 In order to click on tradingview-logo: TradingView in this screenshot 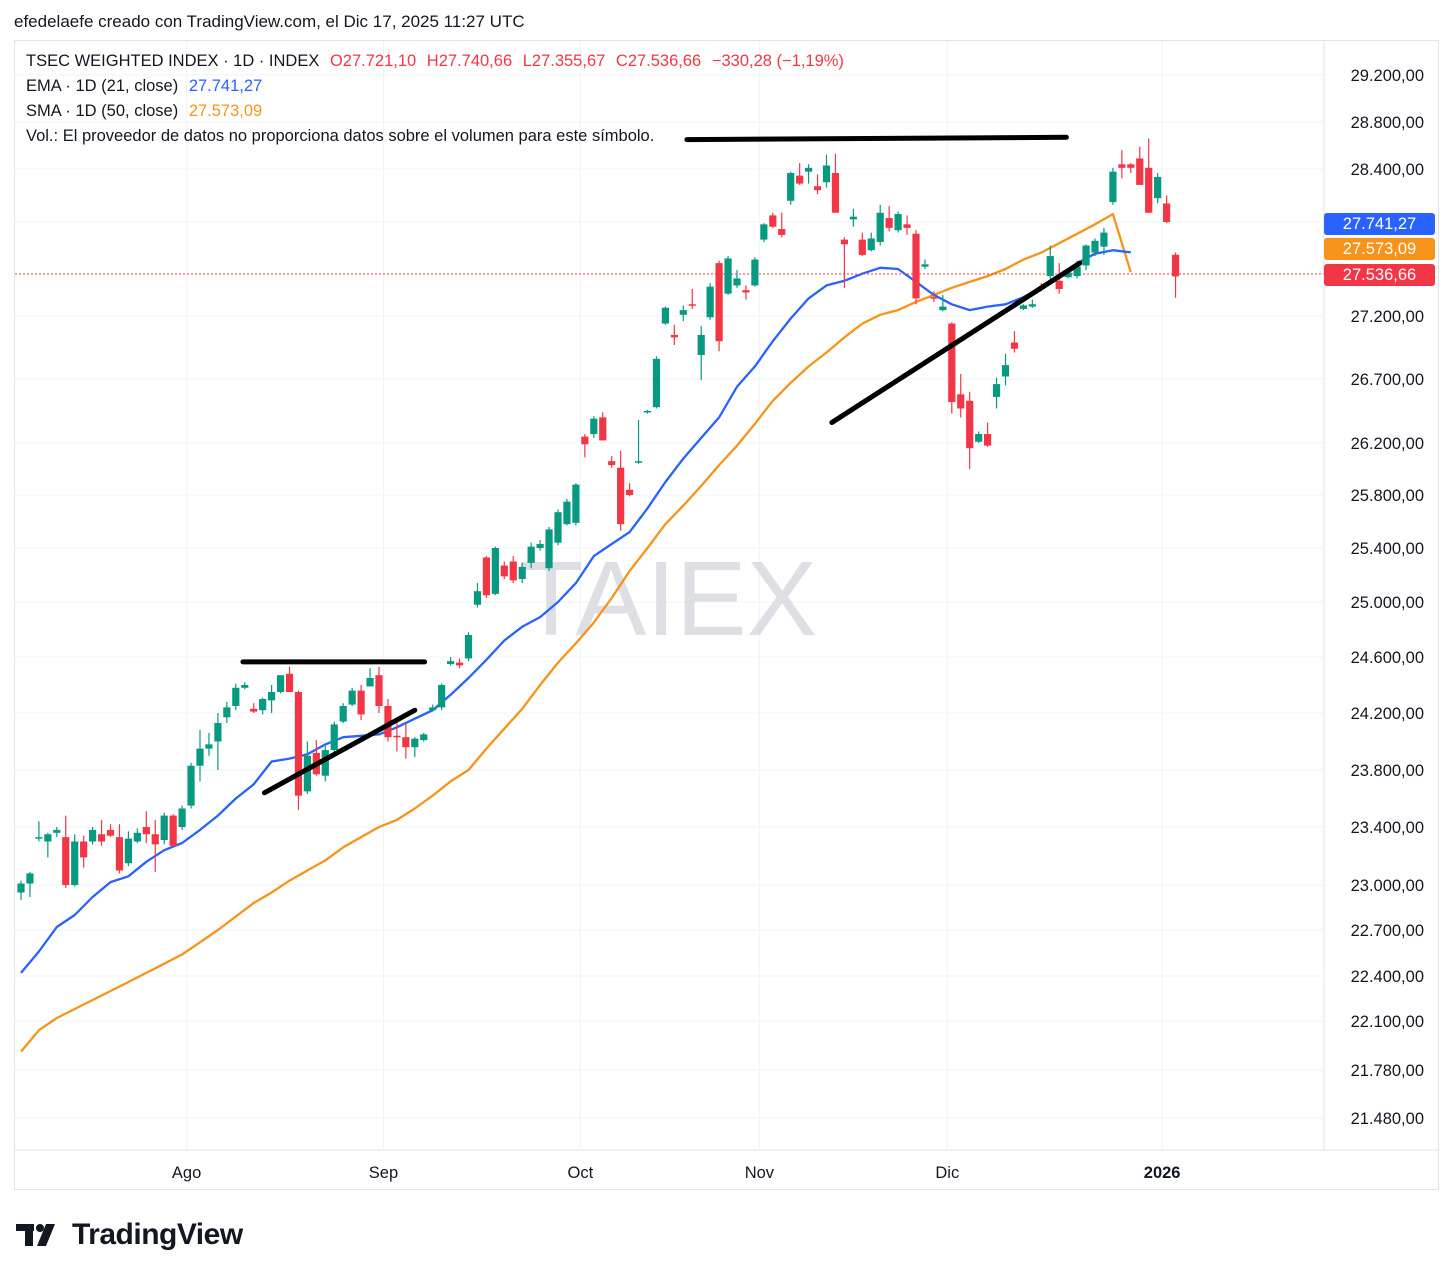, I will do `click(129, 1235)`.